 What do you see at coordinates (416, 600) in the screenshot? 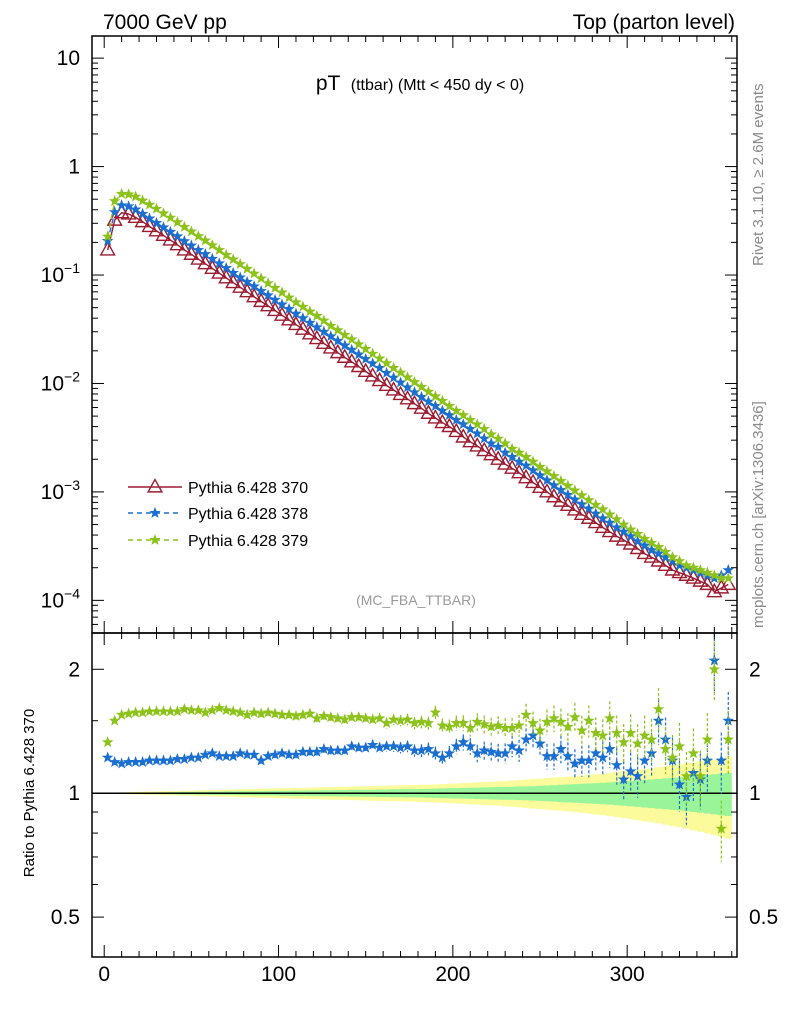
I see `analysis-tag: (MC_FBA_TTBAR)` at bounding box center [416, 600].